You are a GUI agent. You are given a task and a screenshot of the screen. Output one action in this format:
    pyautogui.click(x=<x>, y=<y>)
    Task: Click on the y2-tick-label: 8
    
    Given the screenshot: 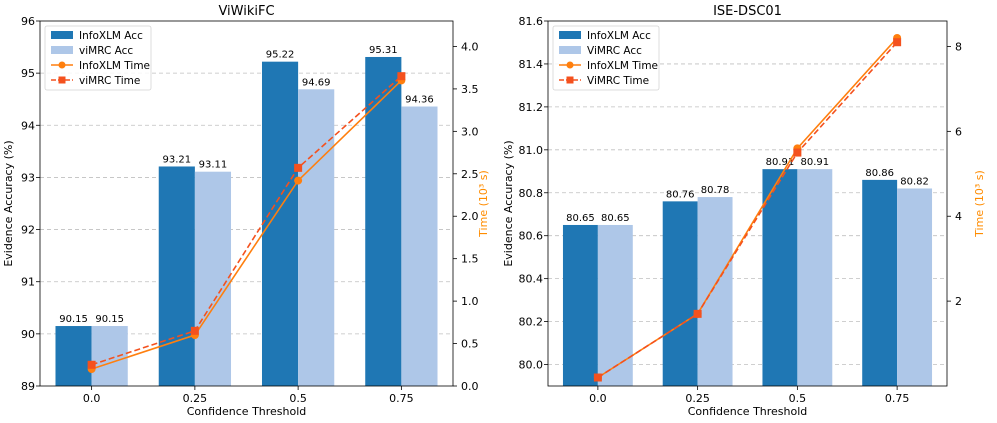 What is the action you would take?
    pyautogui.click(x=958, y=46)
    